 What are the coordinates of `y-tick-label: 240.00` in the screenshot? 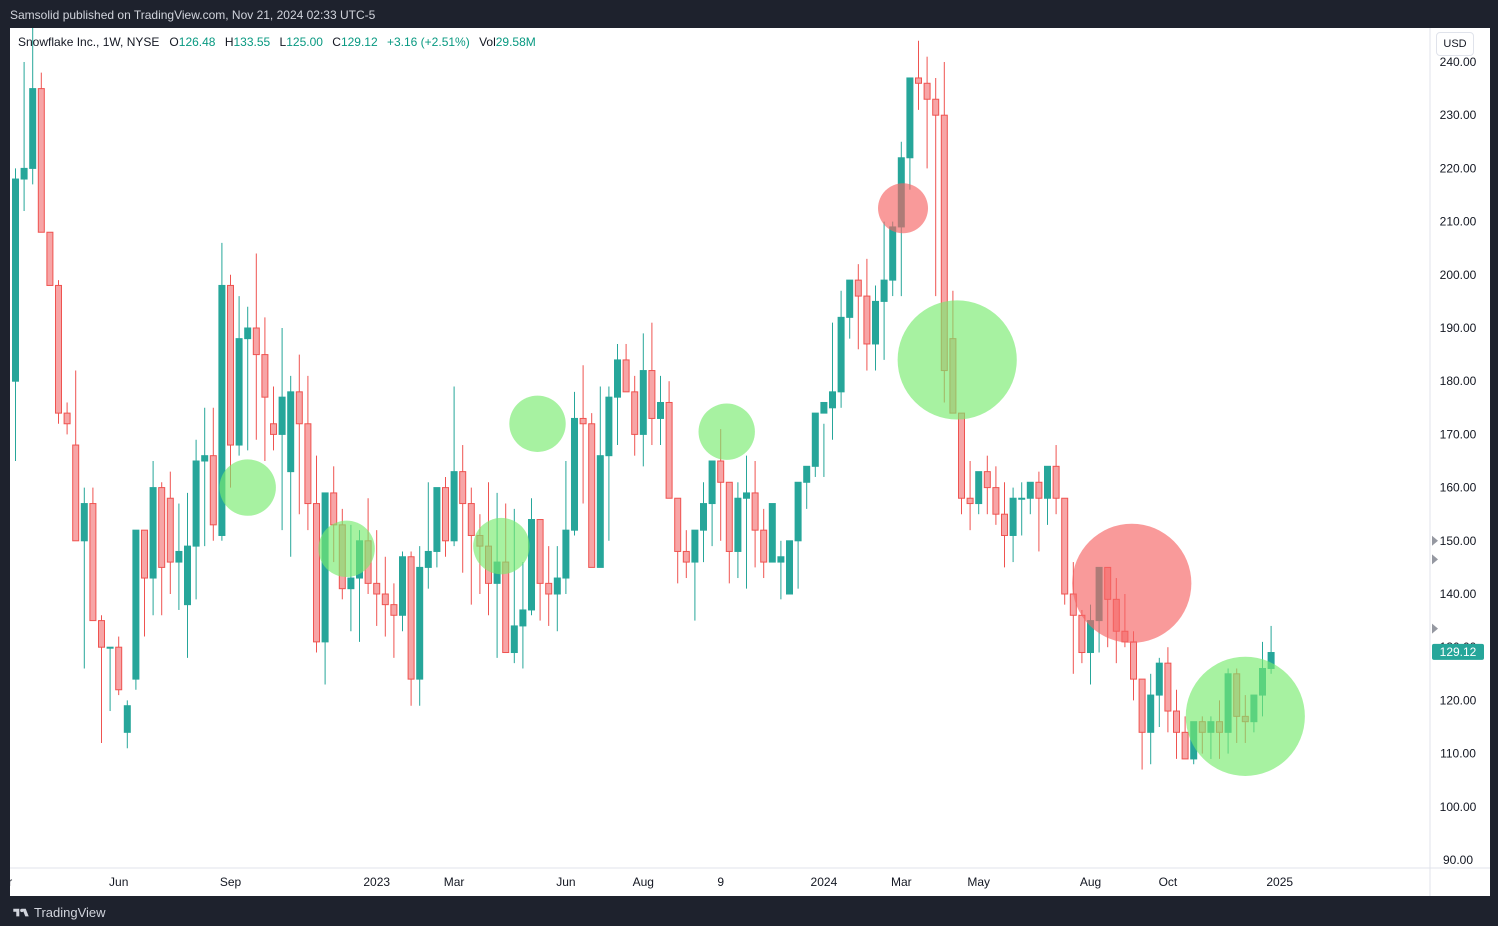 It's located at (1458, 62).